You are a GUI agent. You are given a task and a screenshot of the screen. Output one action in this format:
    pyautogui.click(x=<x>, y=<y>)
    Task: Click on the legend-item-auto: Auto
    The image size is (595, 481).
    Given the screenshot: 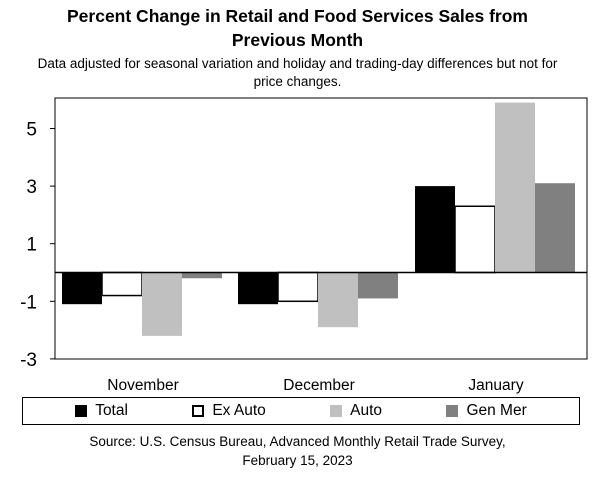 What is the action you would take?
    pyautogui.click(x=356, y=411)
    